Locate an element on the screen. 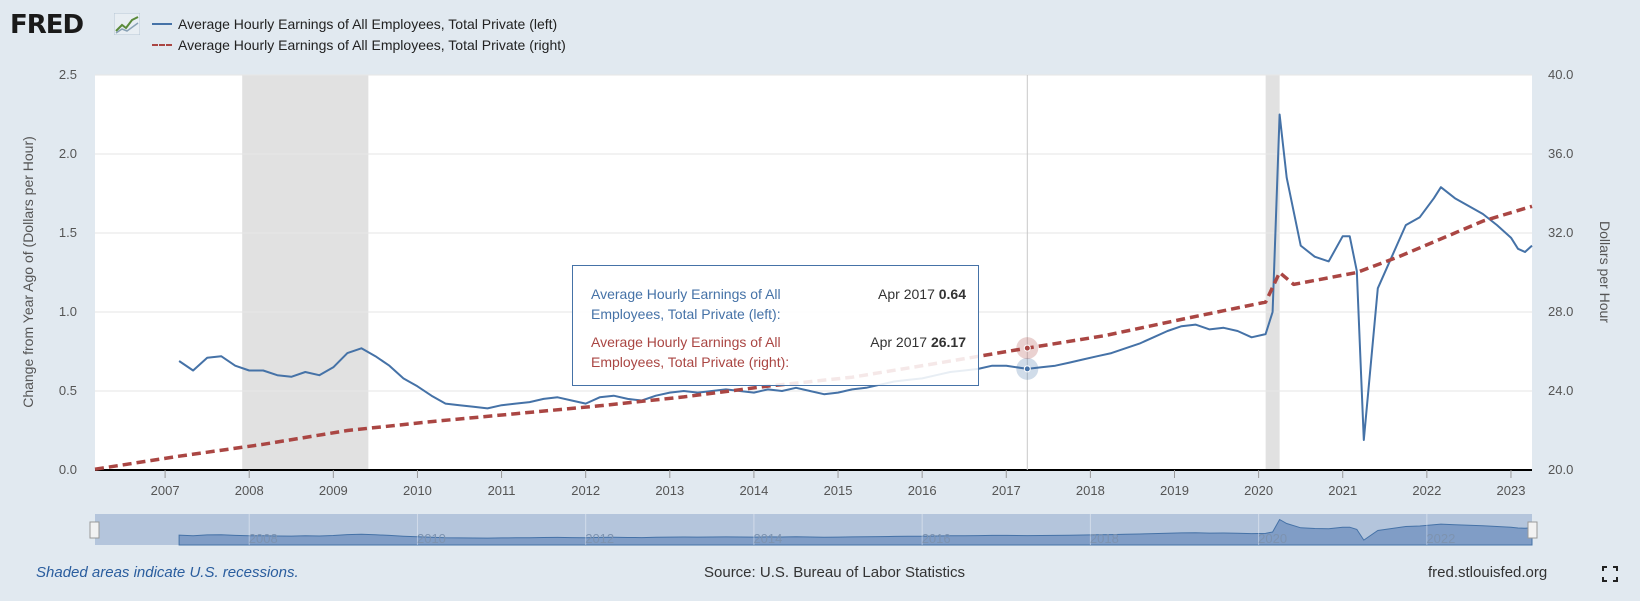 The height and width of the screenshot is (601, 1640). navigator-label: 2016 is located at coordinates (936, 538).